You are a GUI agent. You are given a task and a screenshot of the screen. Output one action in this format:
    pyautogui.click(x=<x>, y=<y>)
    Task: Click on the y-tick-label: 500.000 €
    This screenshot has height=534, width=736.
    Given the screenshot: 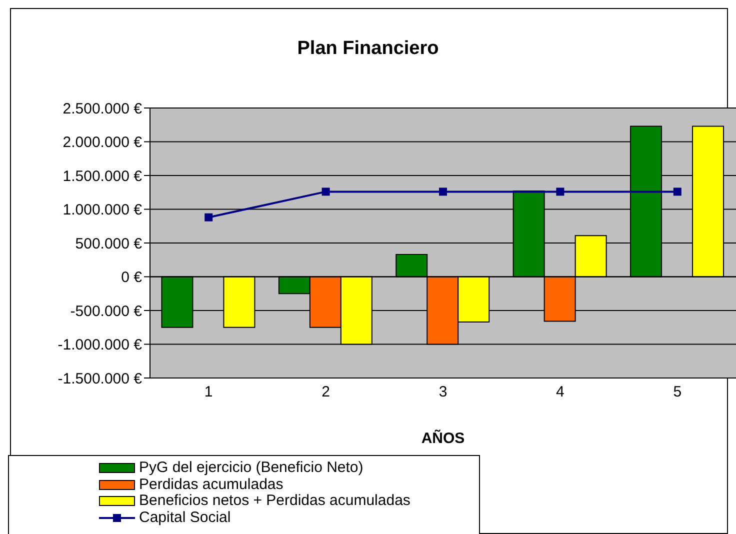 What is the action you would take?
    pyautogui.click(x=109, y=243)
    